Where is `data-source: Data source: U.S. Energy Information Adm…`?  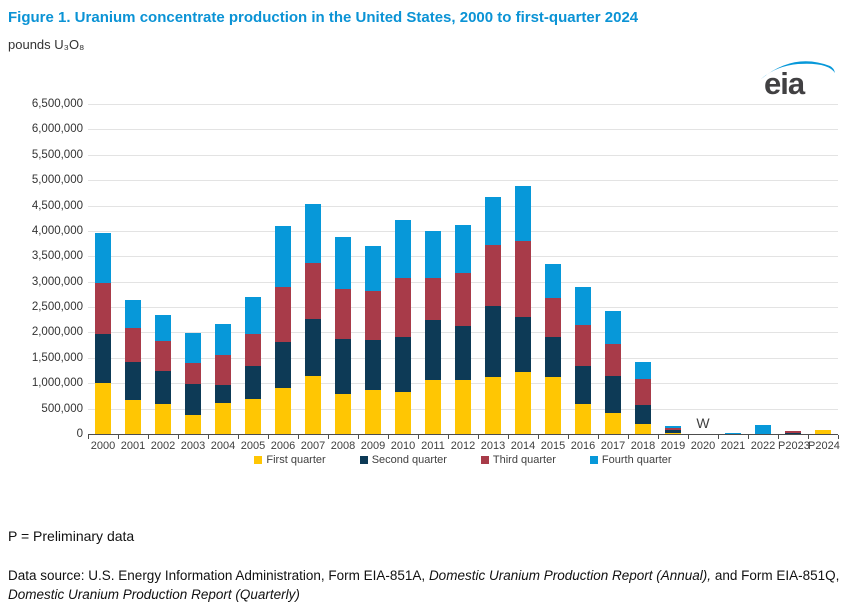 data-source: Data source: U.S. Energy Information Adm… is located at coordinates (427, 585).